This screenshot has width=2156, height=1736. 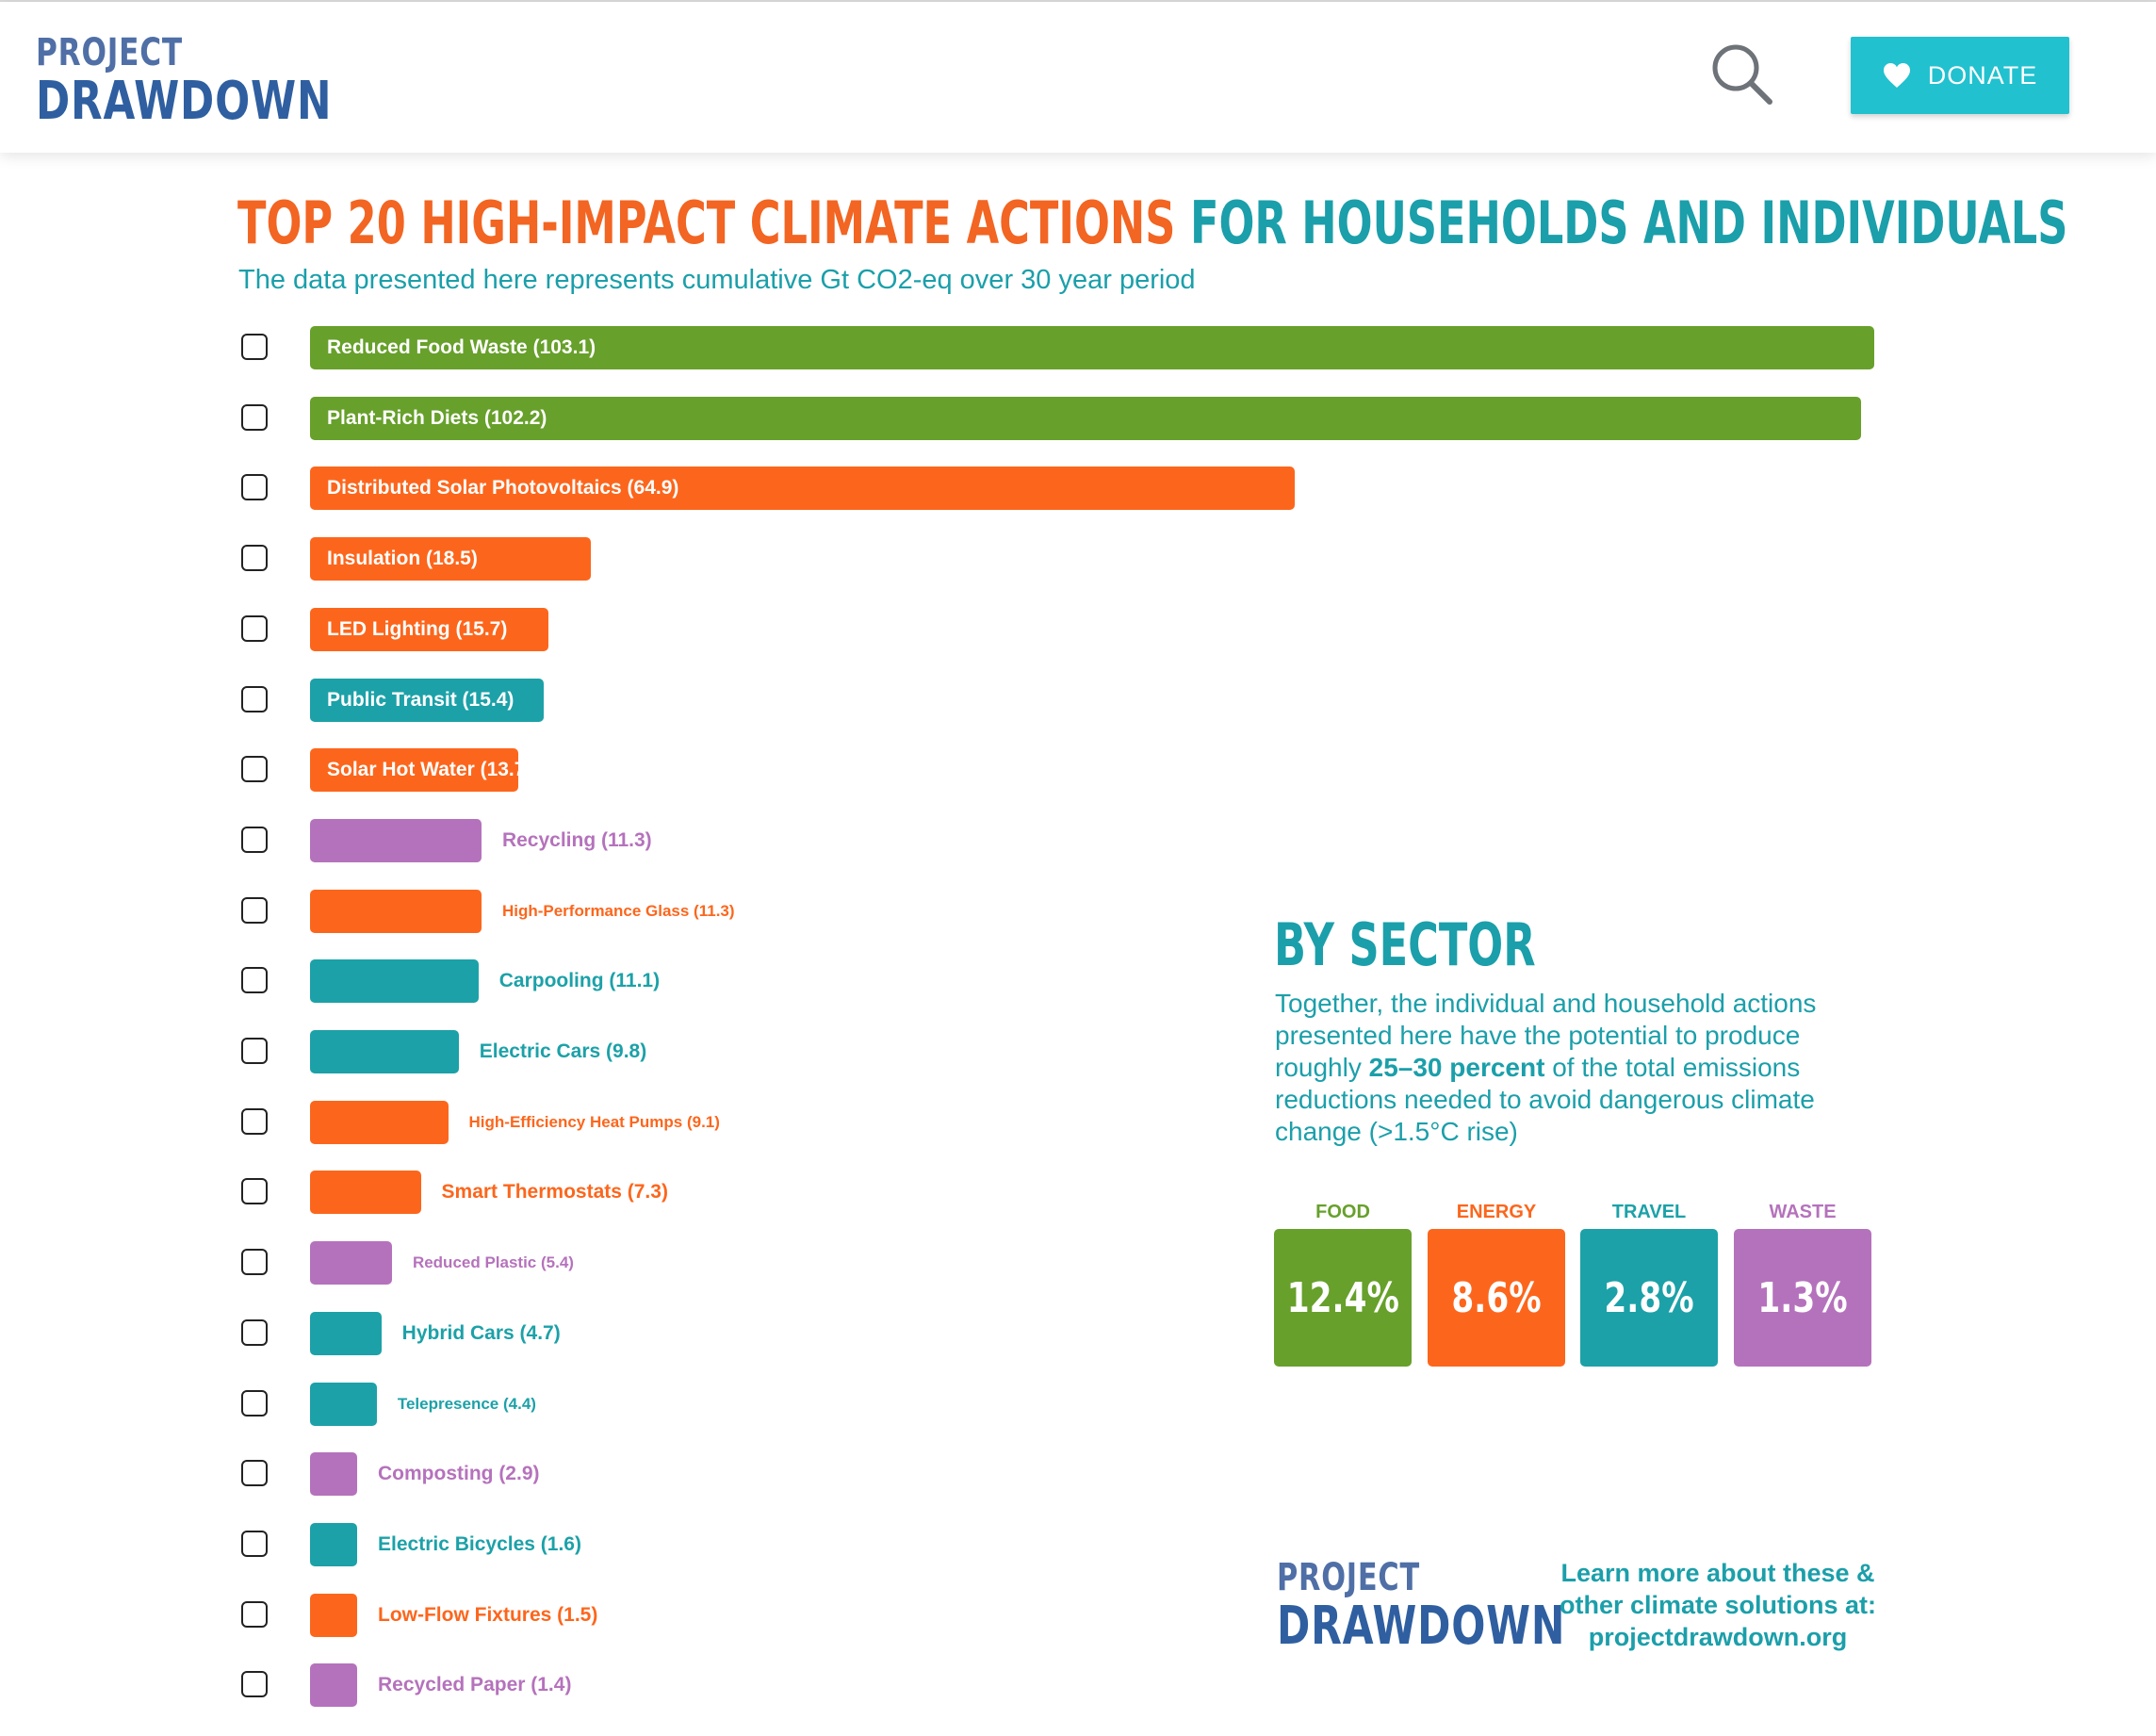 I want to click on tile-label: FOOD, so click(x=1342, y=1212).